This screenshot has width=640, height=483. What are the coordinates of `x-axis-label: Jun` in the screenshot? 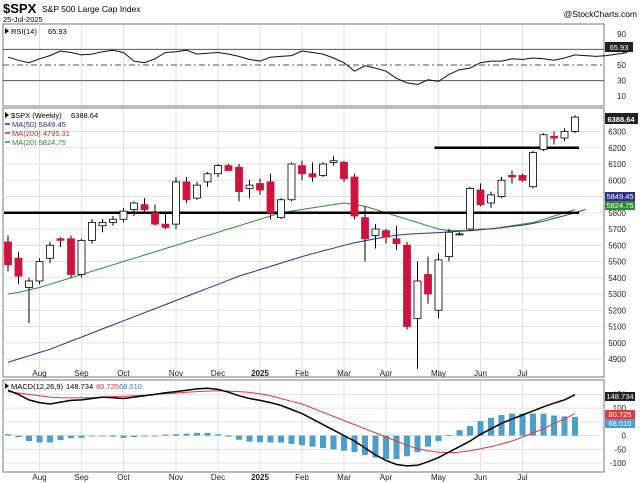 It's located at (480, 477).